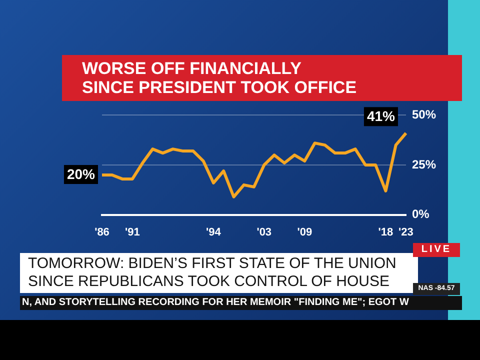 This screenshot has width=480, height=360. Describe the element at coordinates (424, 164) in the screenshot. I see `y-tick-label: 25%` at that location.